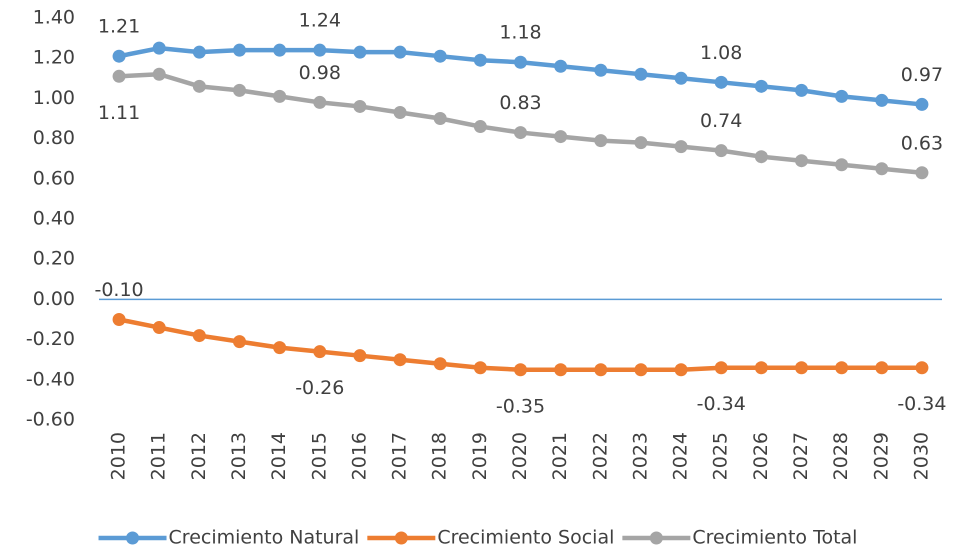  I want to click on x-tick-label: 2029, so click(881, 456).